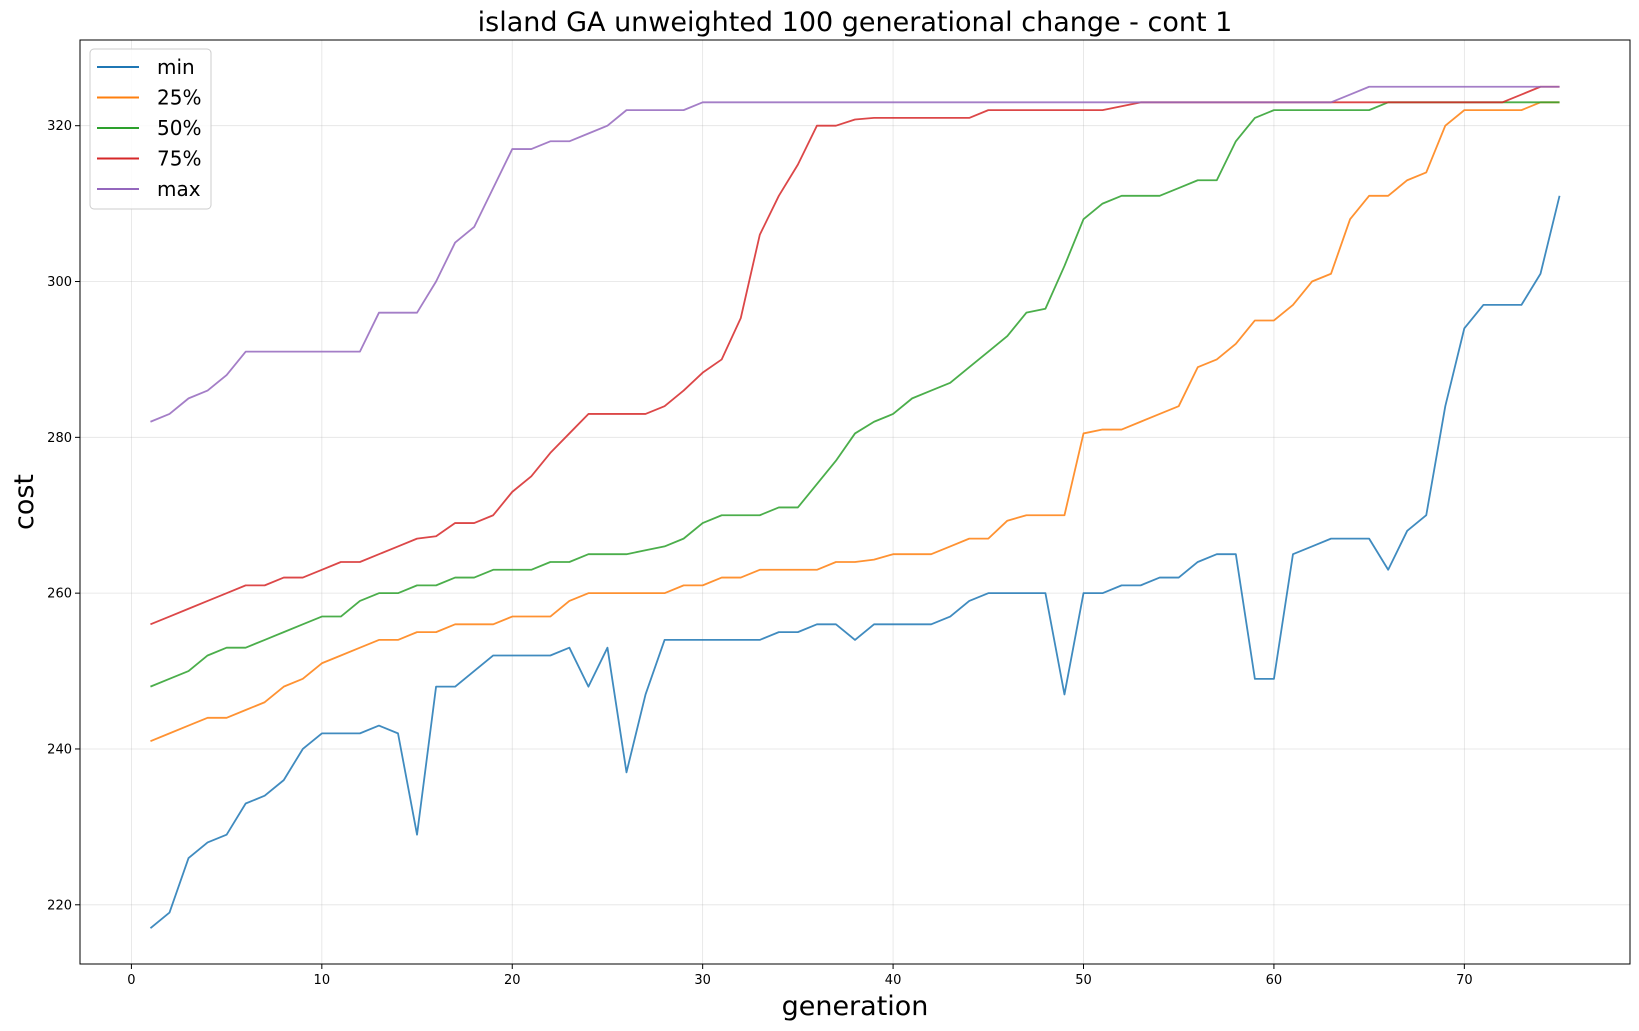 This screenshot has height=1031, width=1639. I want to click on legend: min 25% 50% 75% max, so click(150, 129).